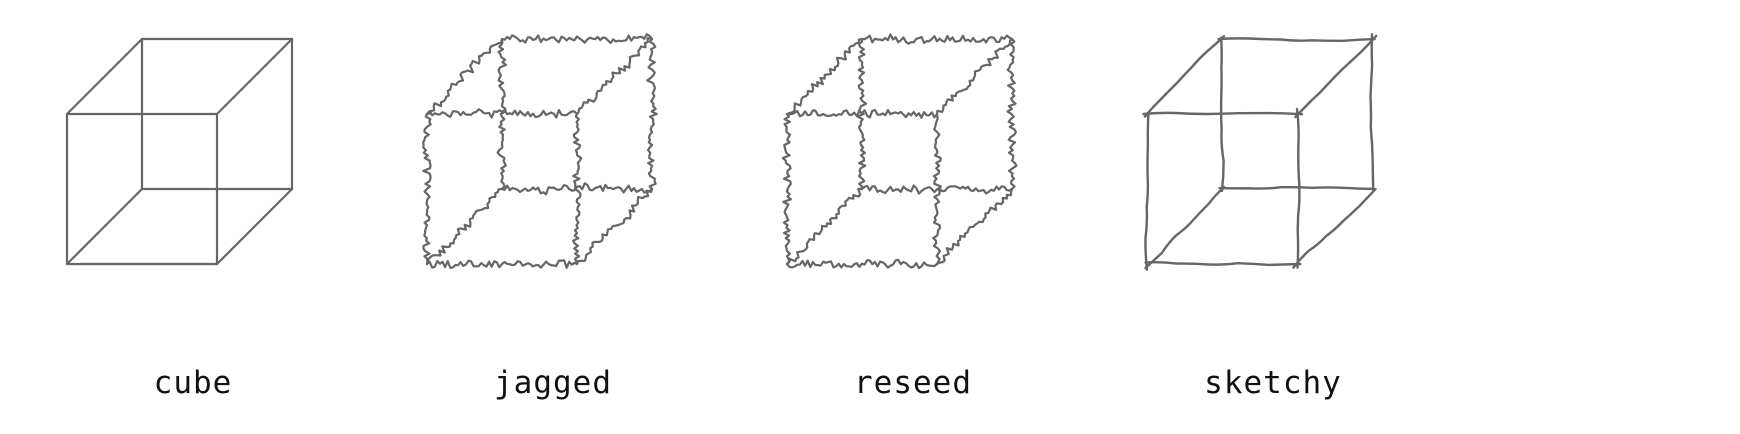 This screenshot has width=1740, height=434. What do you see at coordinates (1273, 383) in the screenshot?
I see `caption-sketchy: sketchy` at bounding box center [1273, 383].